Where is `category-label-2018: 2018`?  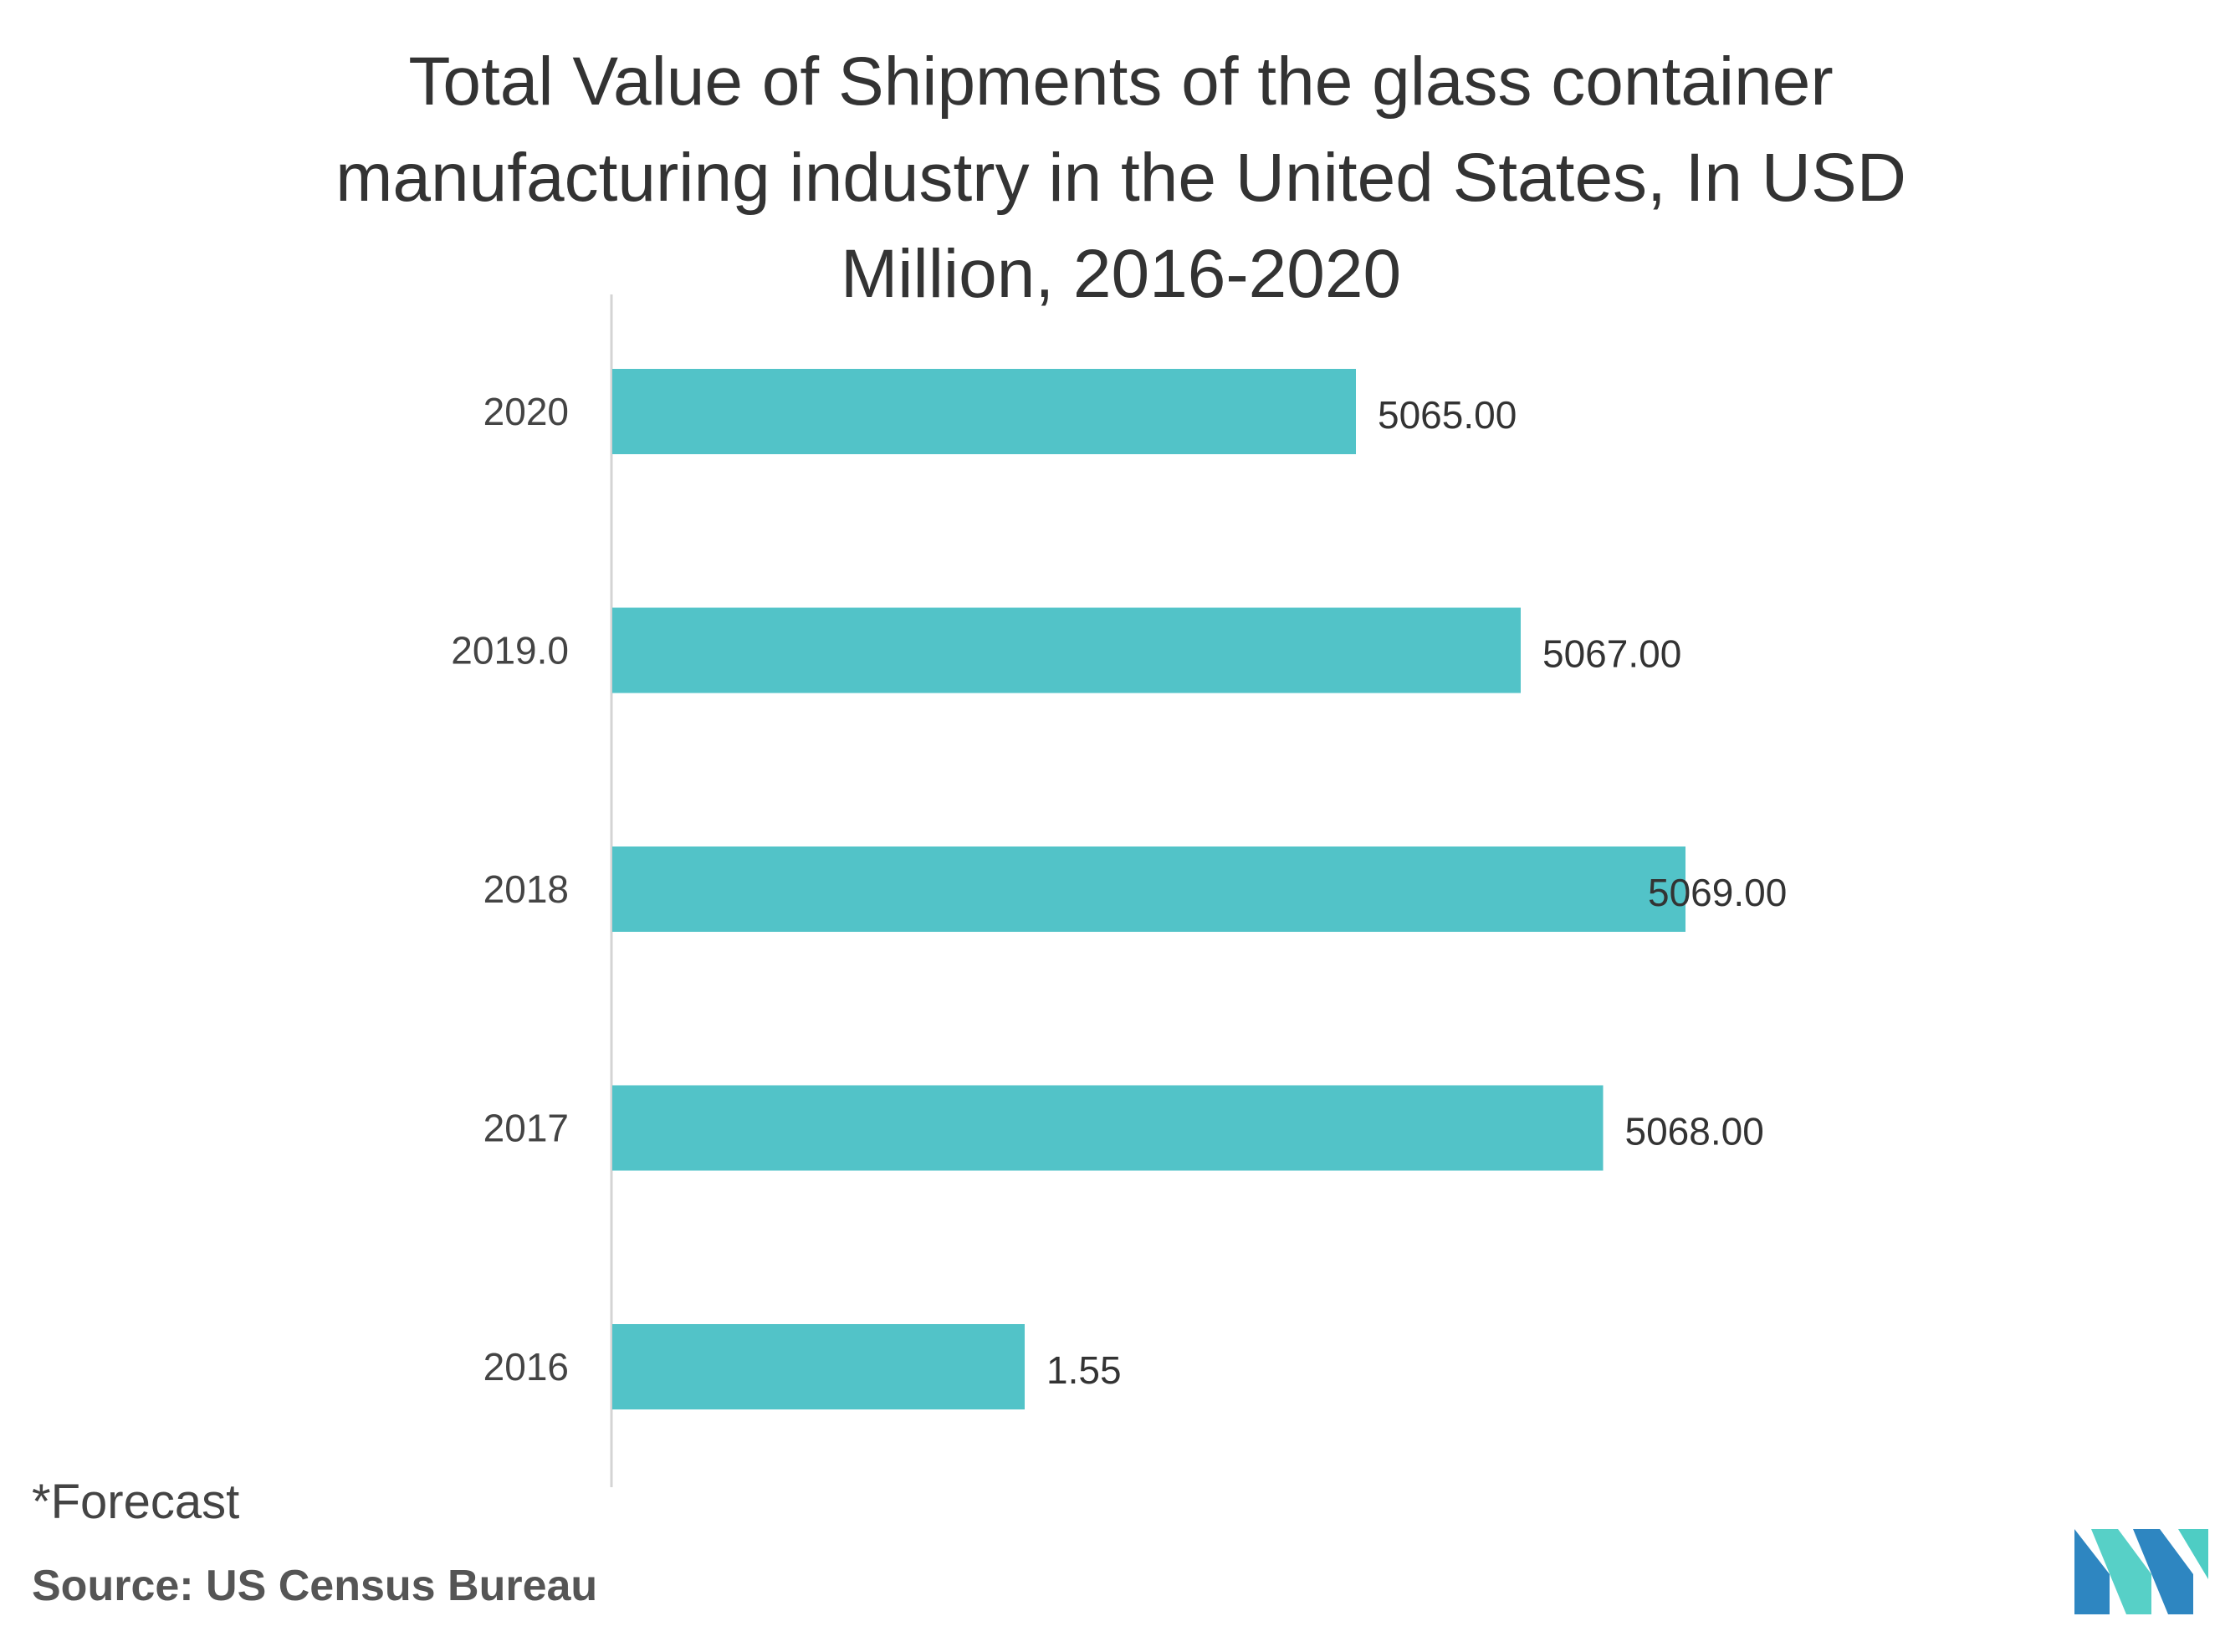
category-label-2018: 2018 is located at coordinates (526, 889).